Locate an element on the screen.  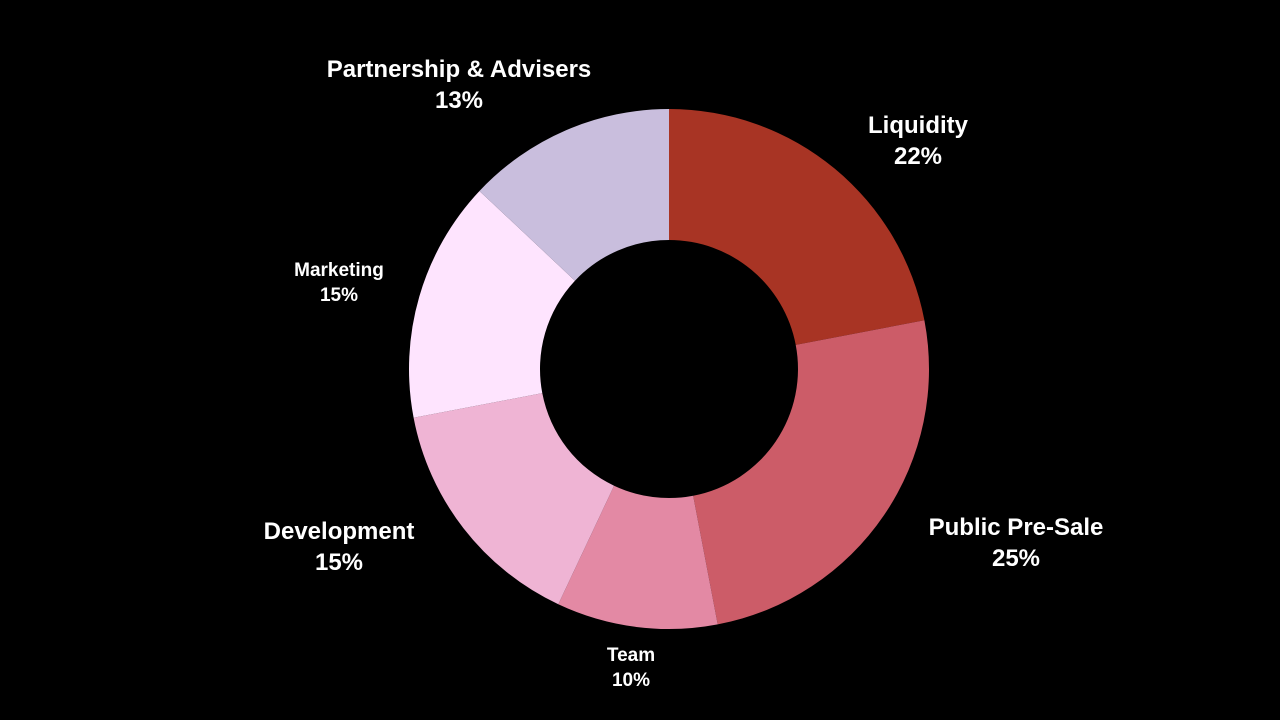
slice-label-public-pre-sale: Public Pre-Sale 25% is located at coordinates (1016, 543).